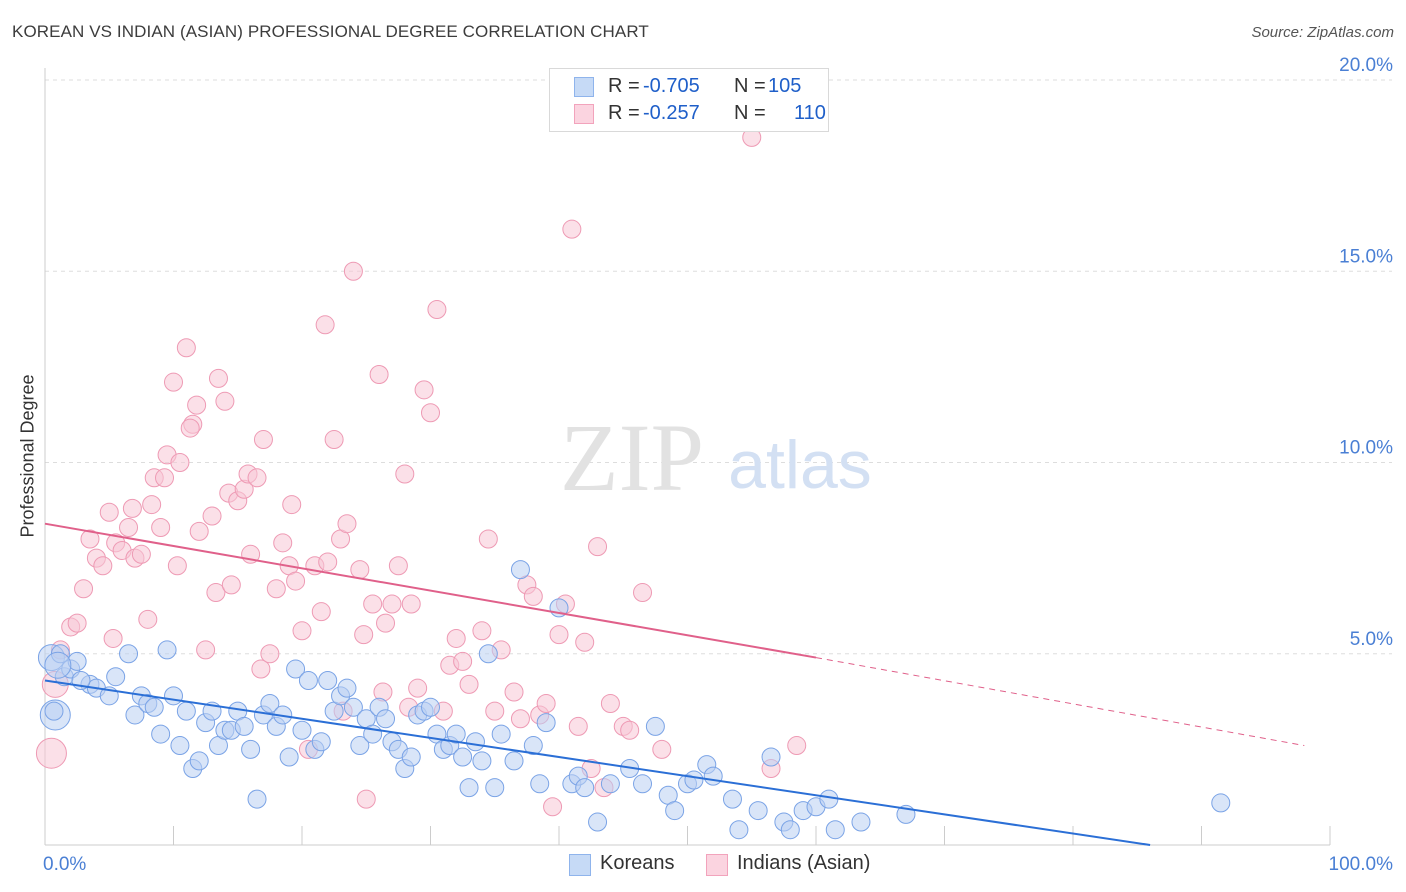  What do you see at coordinates (64, 864) in the screenshot?
I see `x-tick-label: 0.0%` at bounding box center [64, 864].